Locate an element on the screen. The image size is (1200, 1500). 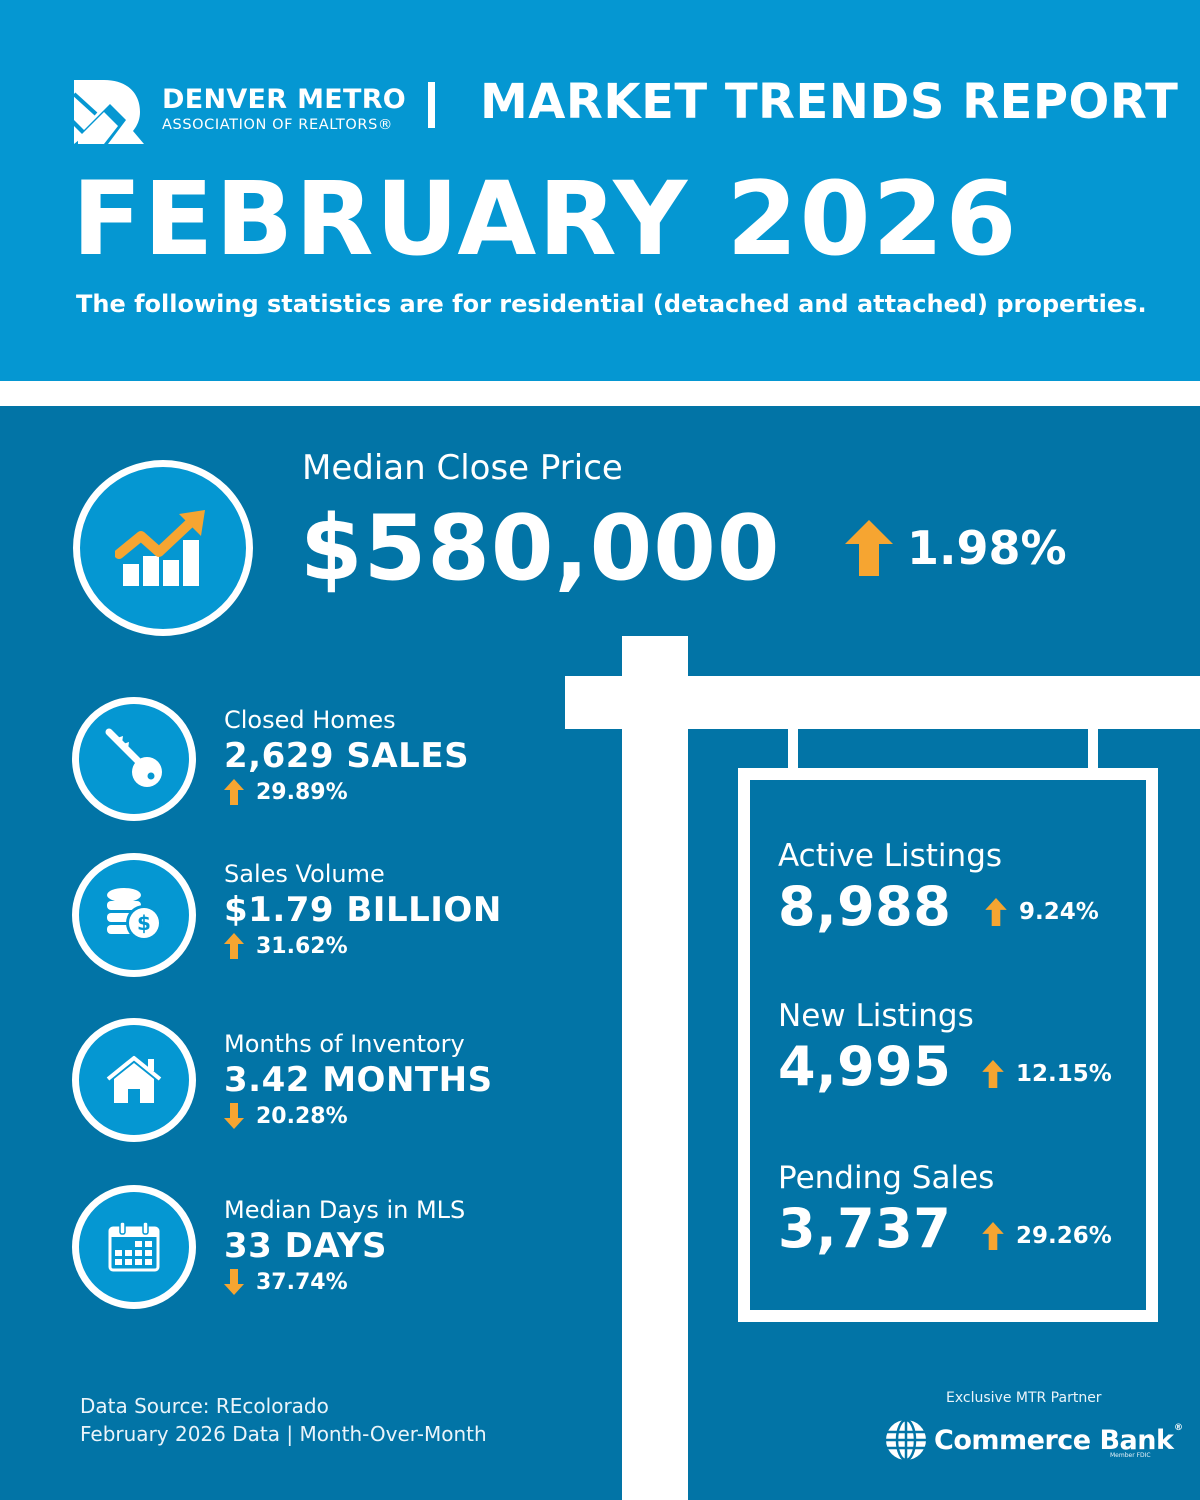
commerce-bank-logo: Commerce Bank ® is located at coordinates (1033, 1440).